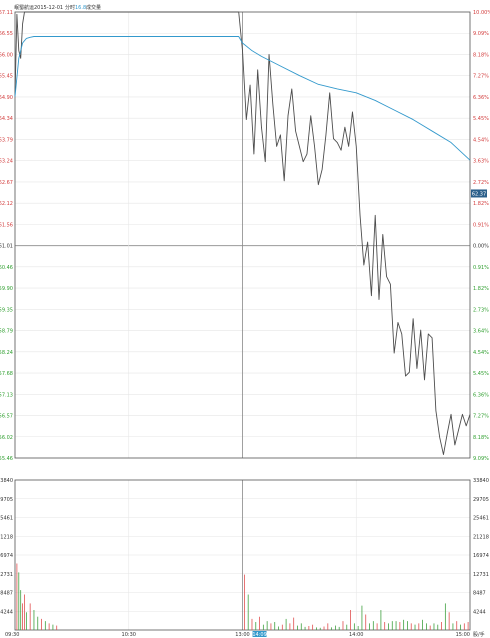  What do you see at coordinates (6, 247) in the screenshot?
I see `price-tick-label: 61.01` at bounding box center [6, 247].